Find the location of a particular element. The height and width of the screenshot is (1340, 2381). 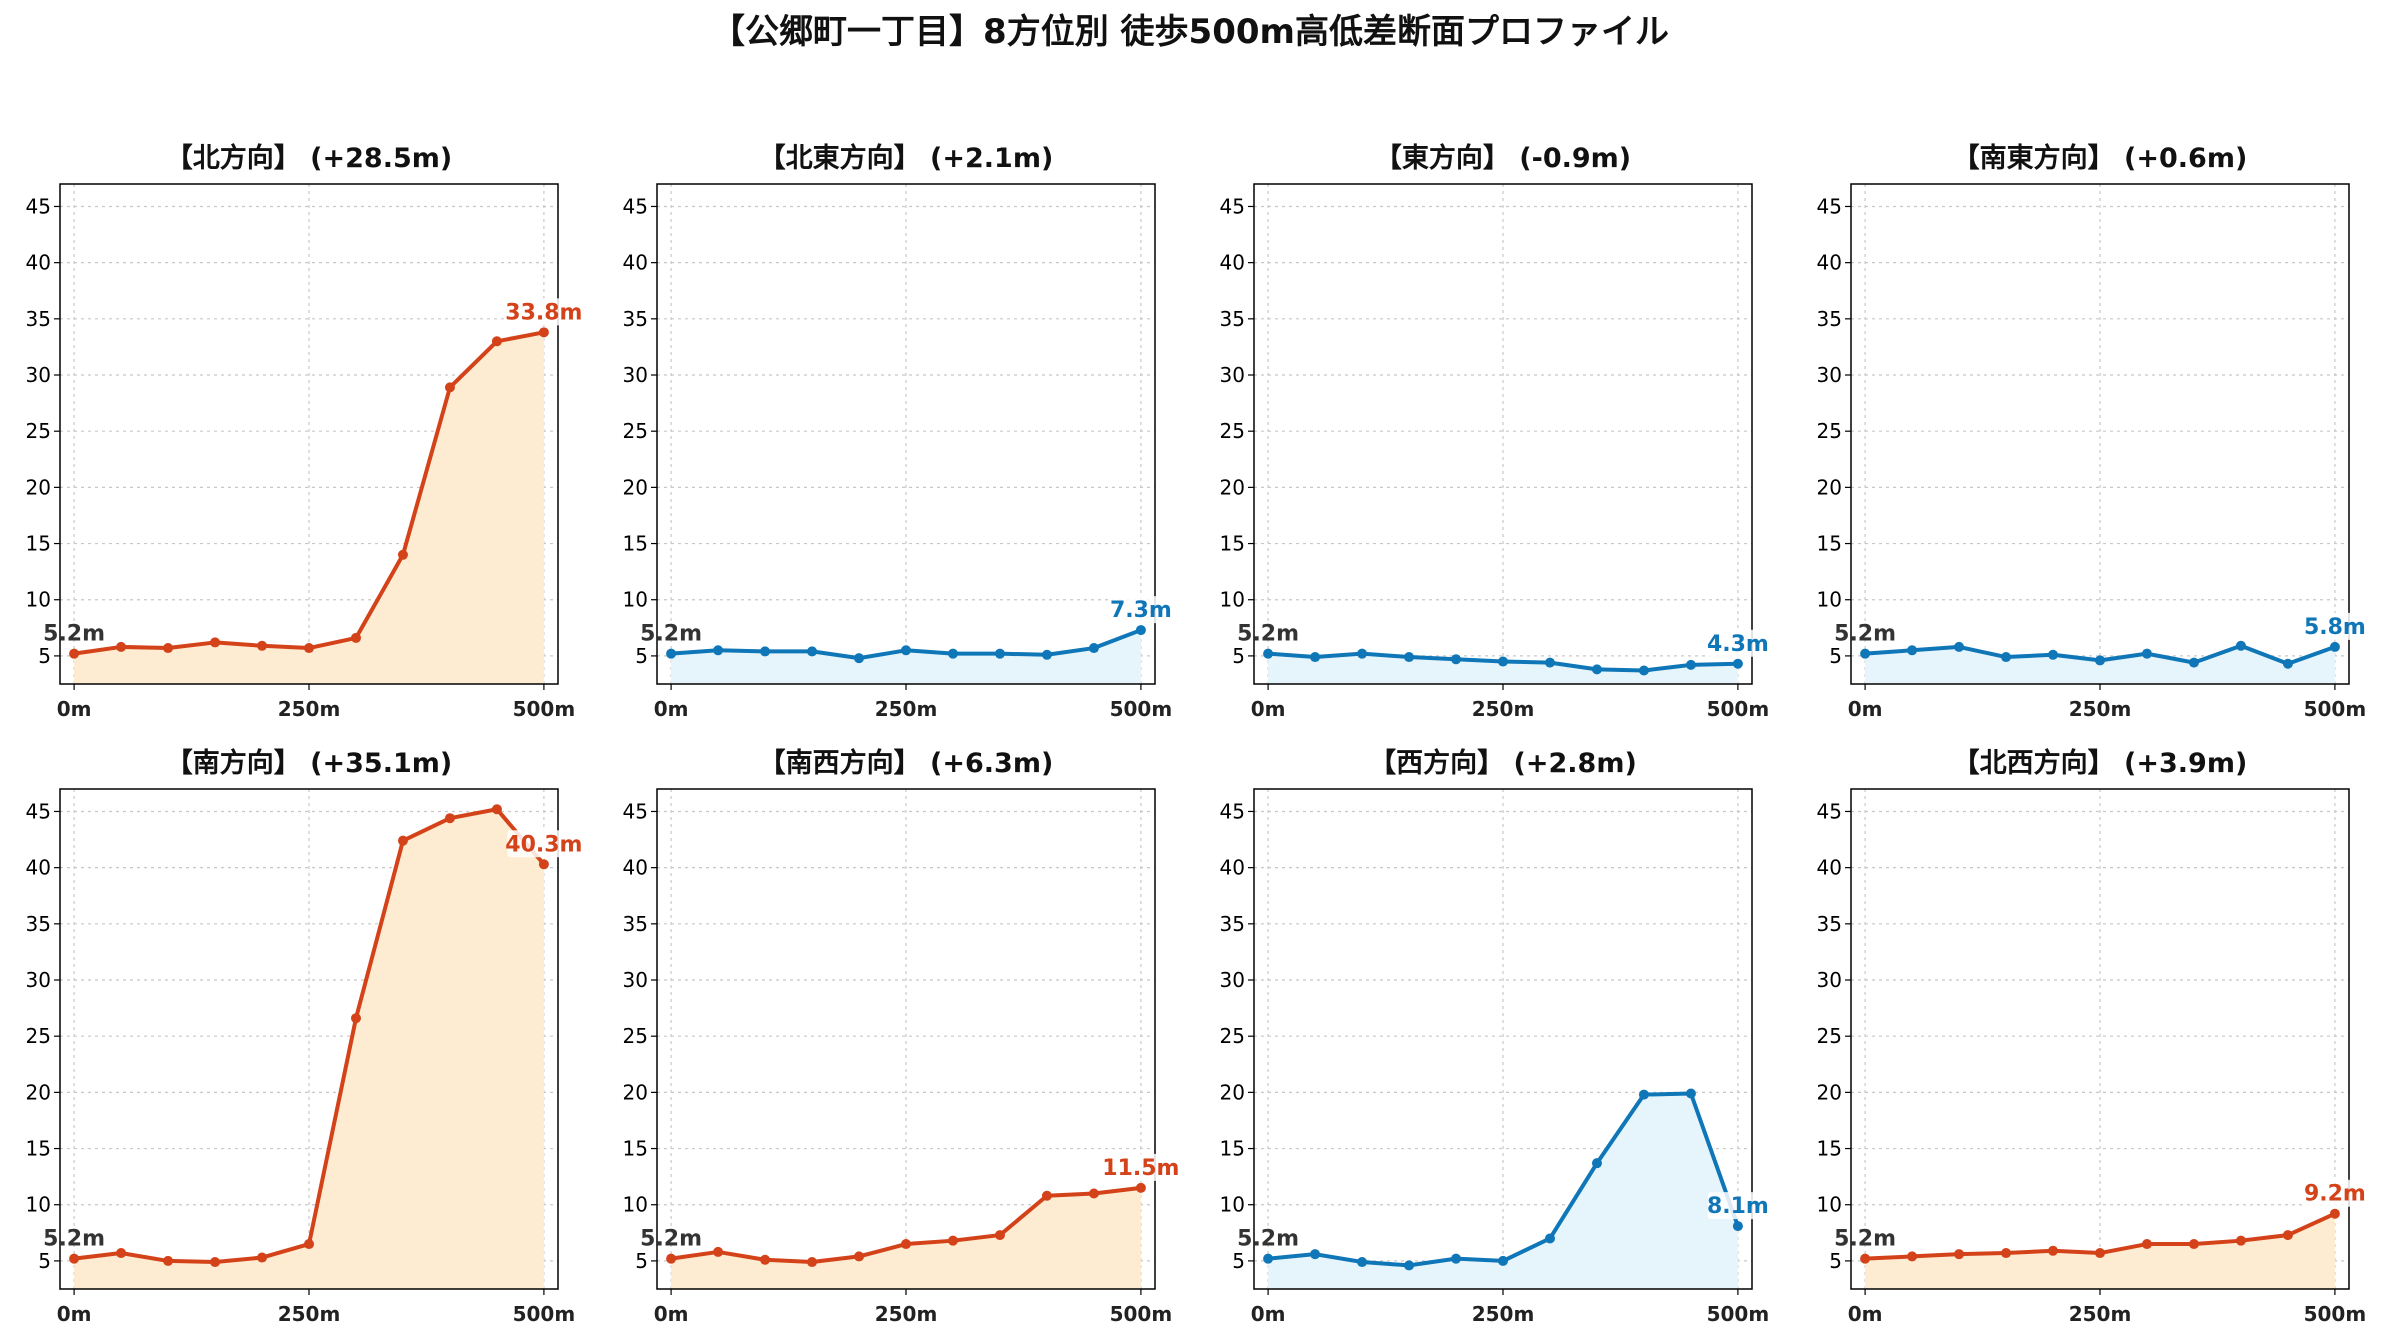

panel-title: 【西方向】 (+2.8m) is located at coordinates (1503, 763).